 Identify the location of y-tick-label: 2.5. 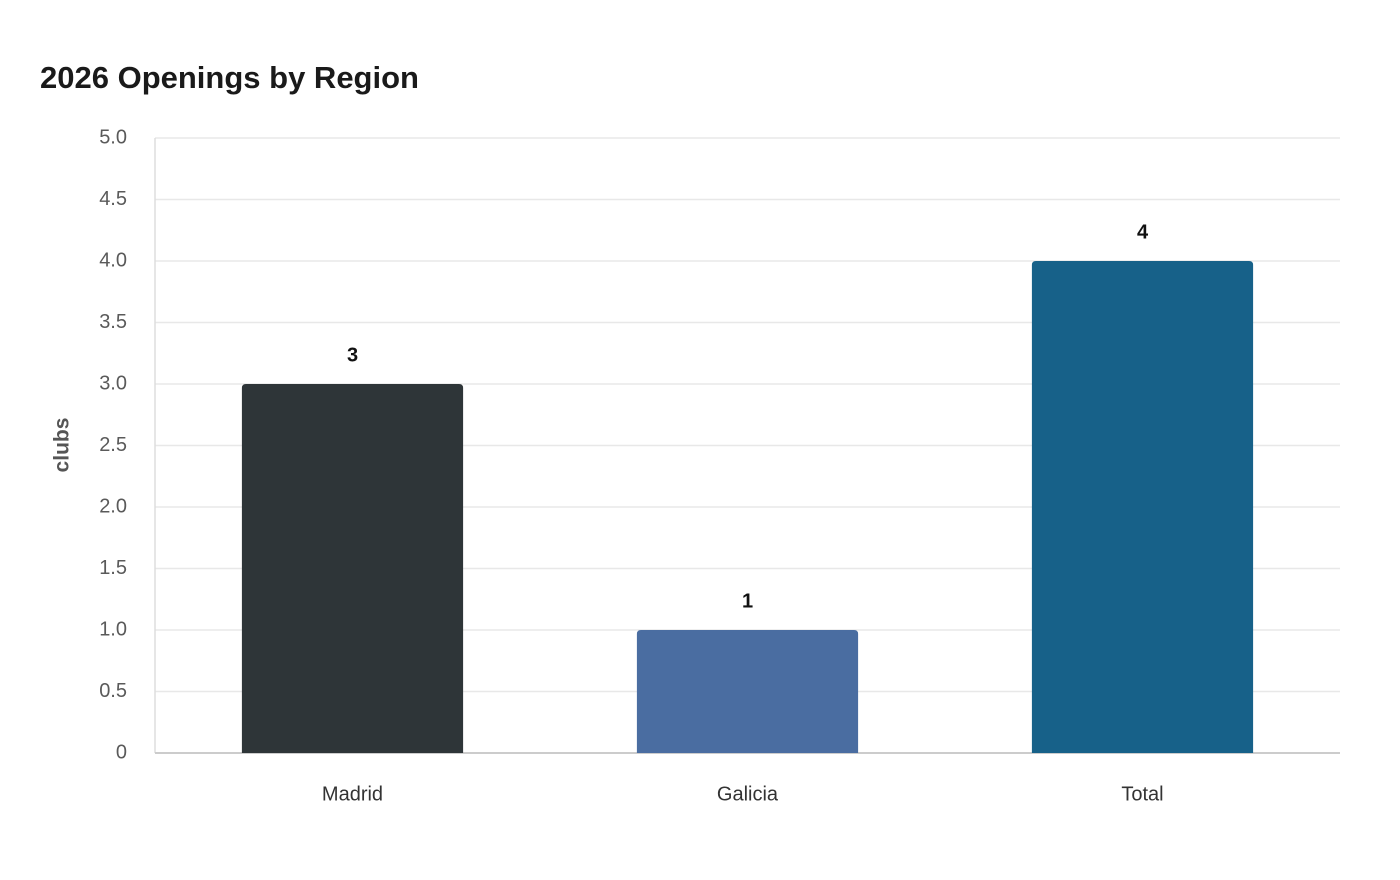
(113, 445).